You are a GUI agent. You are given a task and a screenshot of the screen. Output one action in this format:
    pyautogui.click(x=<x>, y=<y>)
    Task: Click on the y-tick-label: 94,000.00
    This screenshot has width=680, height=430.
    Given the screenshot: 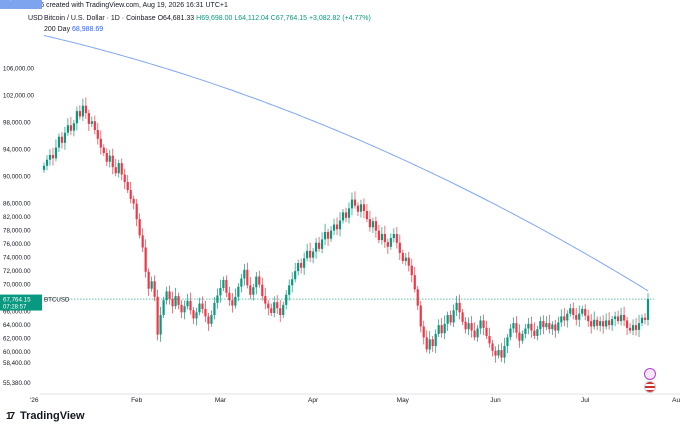 What is the action you would take?
    pyautogui.click(x=17, y=149)
    